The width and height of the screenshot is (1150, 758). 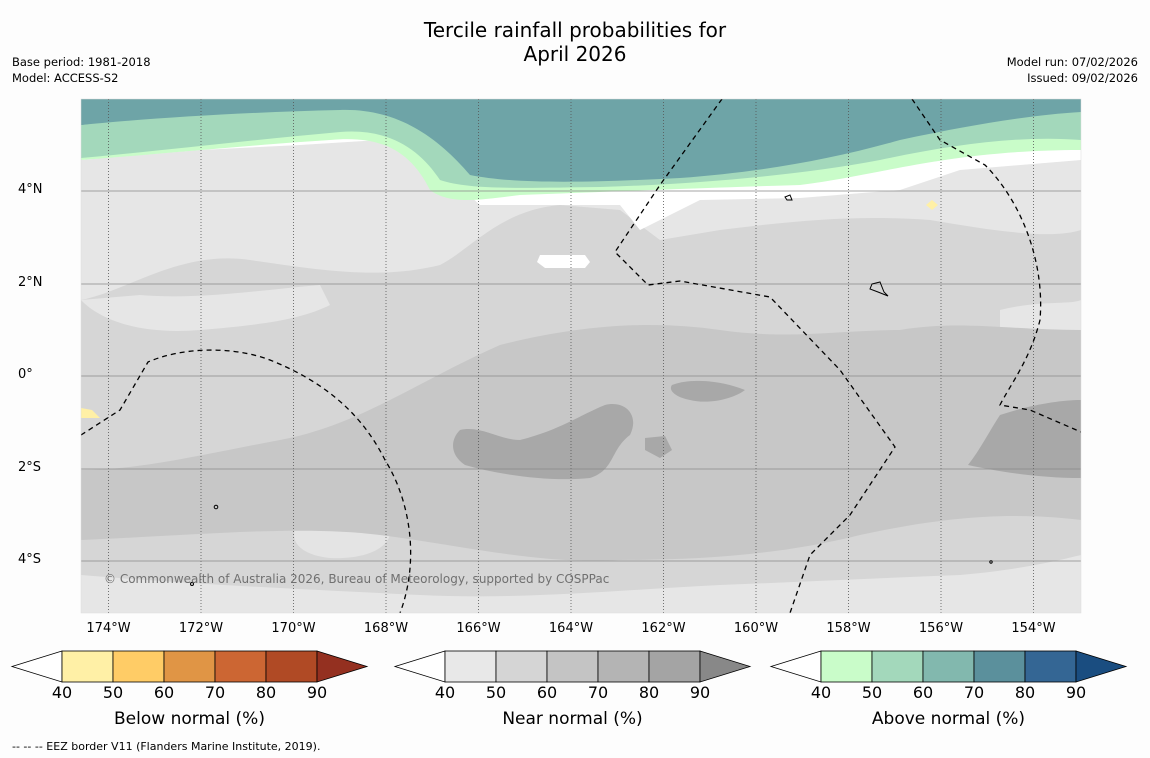 I want to click on colorbar-label: Above normal (%), so click(x=948, y=719).